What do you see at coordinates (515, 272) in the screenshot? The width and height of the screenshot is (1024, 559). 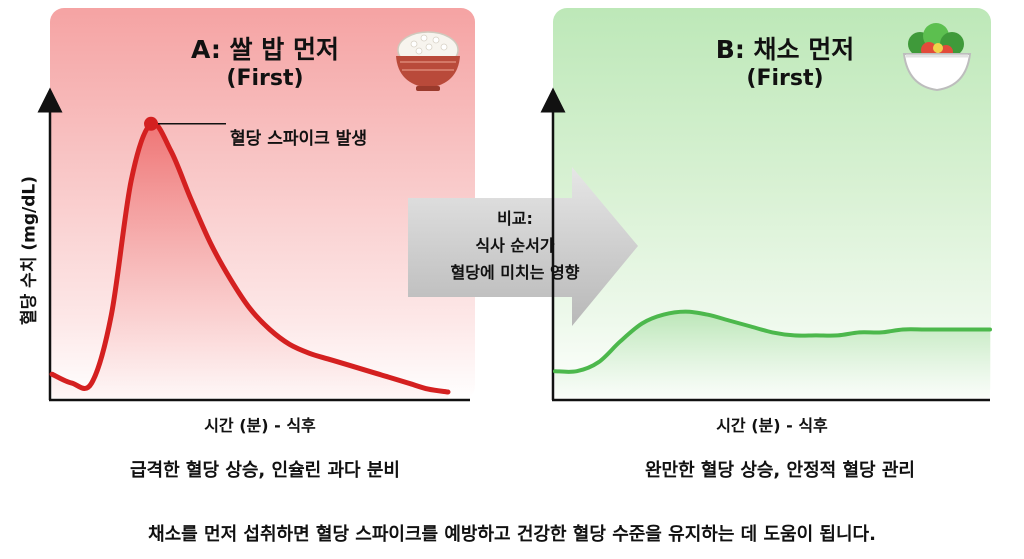 I see `comparison-text-line-3: 혈당에 미치는 영향` at bounding box center [515, 272].